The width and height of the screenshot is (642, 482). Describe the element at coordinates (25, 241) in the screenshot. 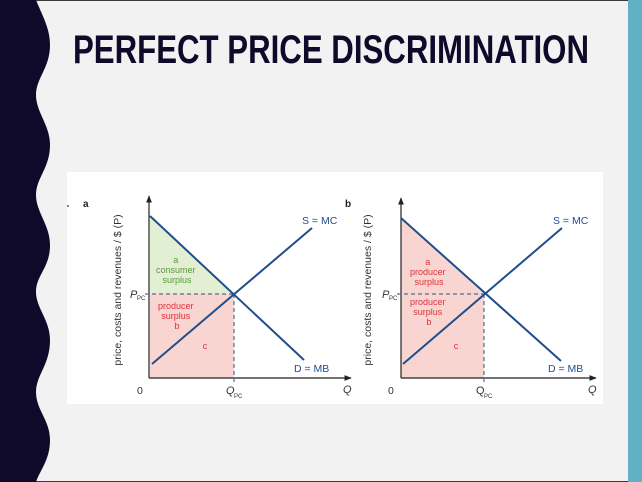

I see `left-wave-band` at that location.